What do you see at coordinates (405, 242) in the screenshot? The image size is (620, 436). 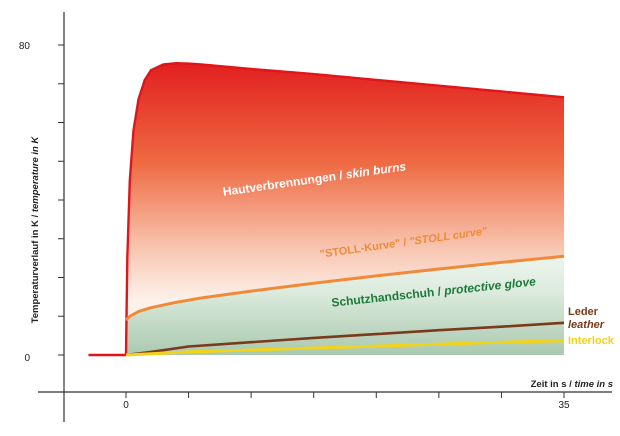 I see `stoll-curve-label-sep: /` at bounding box center [405, 242].